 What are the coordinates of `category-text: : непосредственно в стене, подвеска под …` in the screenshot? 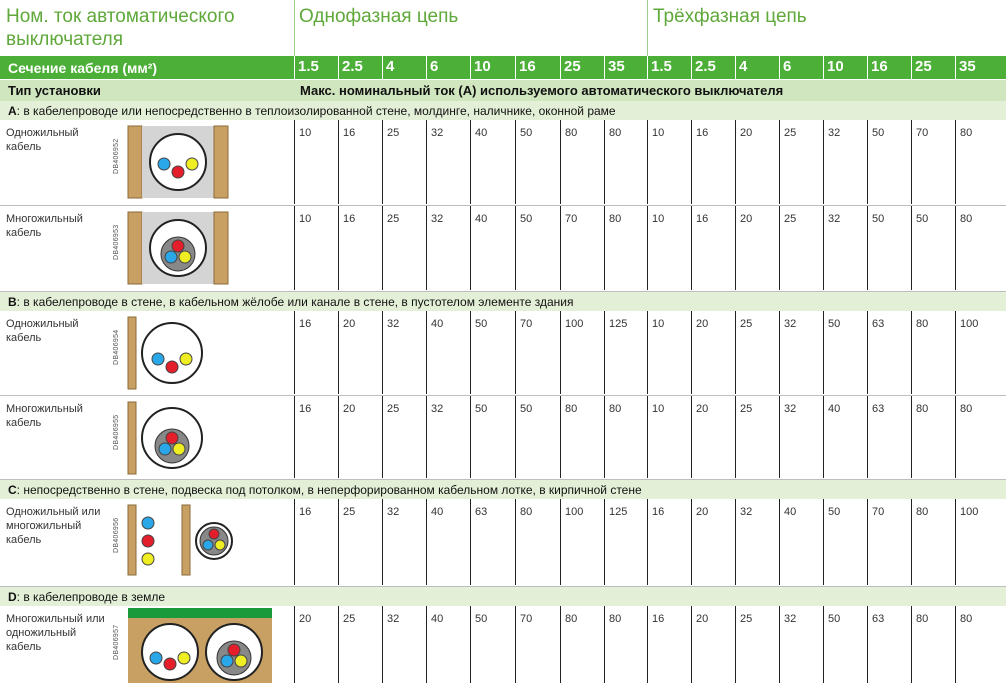 It's located at (329, 490).